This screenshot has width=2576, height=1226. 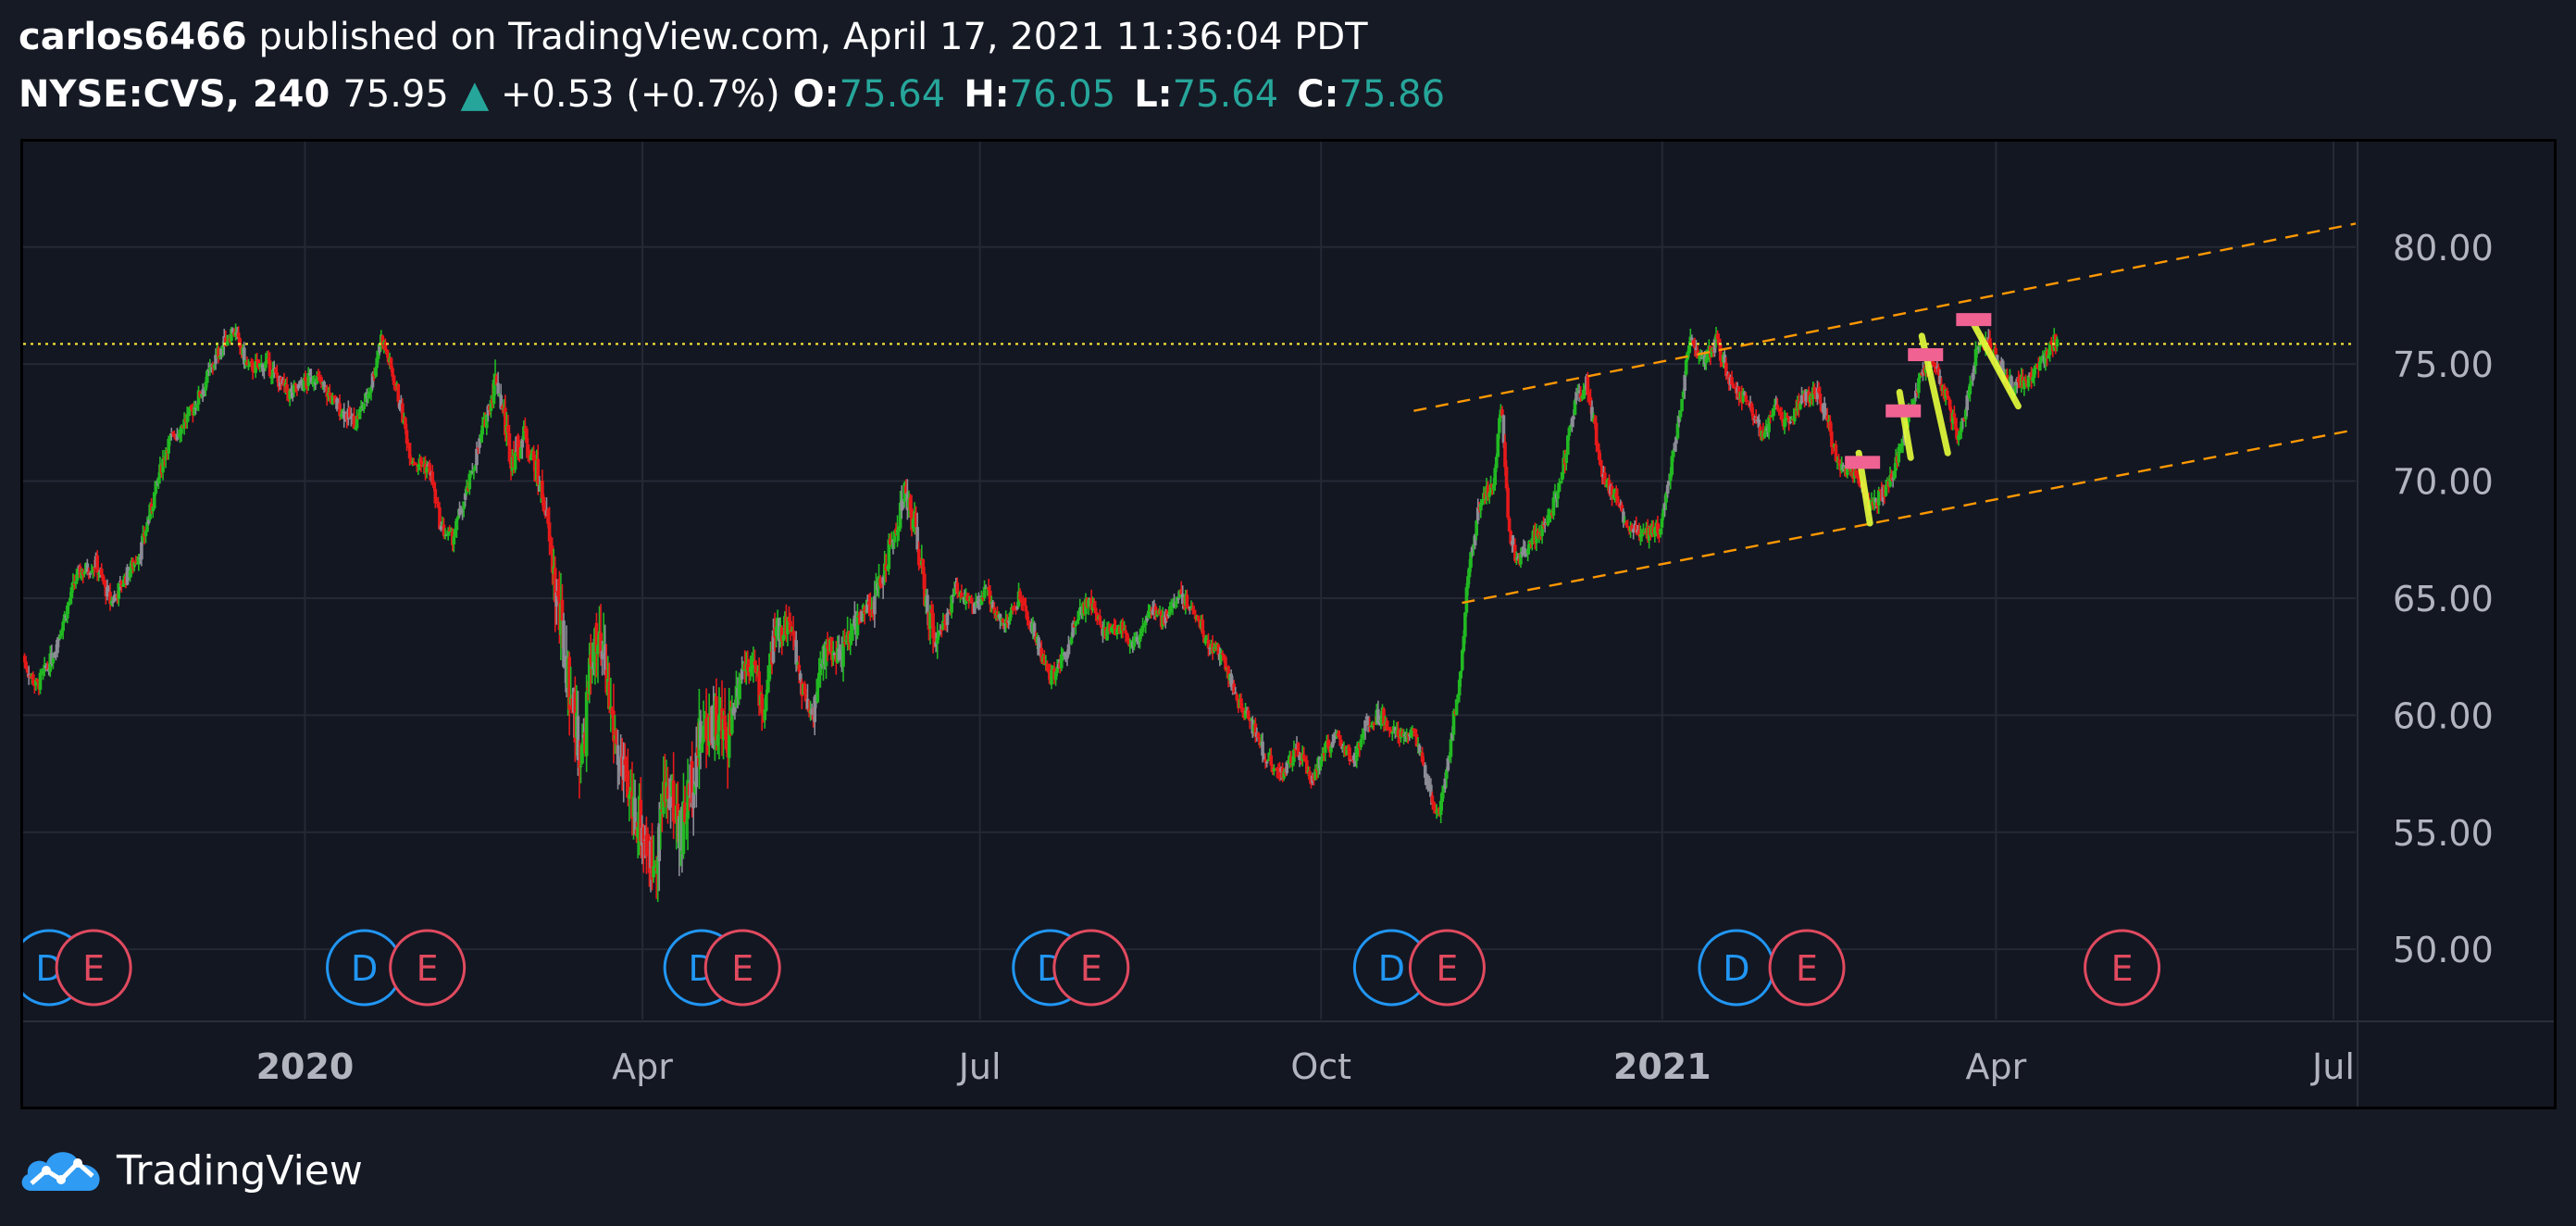 What do you see at coordinates (2443, 599) in the screenshot?
I see `price-axis: 80.00 75.00 70.00 65.00 60.00 55.00 50.00` at bounding box center [2443, 599].